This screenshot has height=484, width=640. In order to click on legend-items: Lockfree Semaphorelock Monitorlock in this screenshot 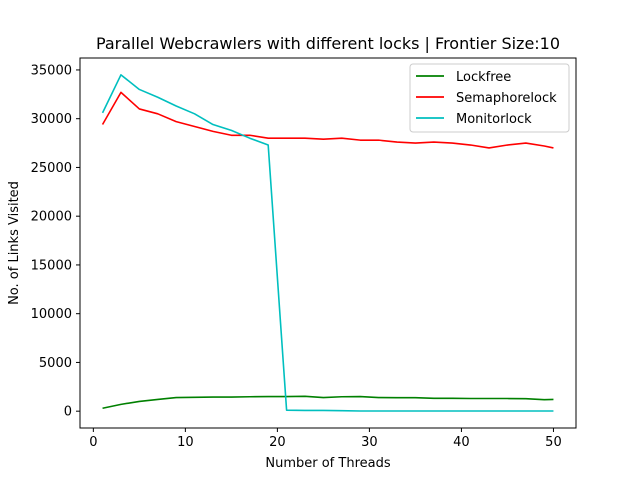, I will do `click(486, 98)`.